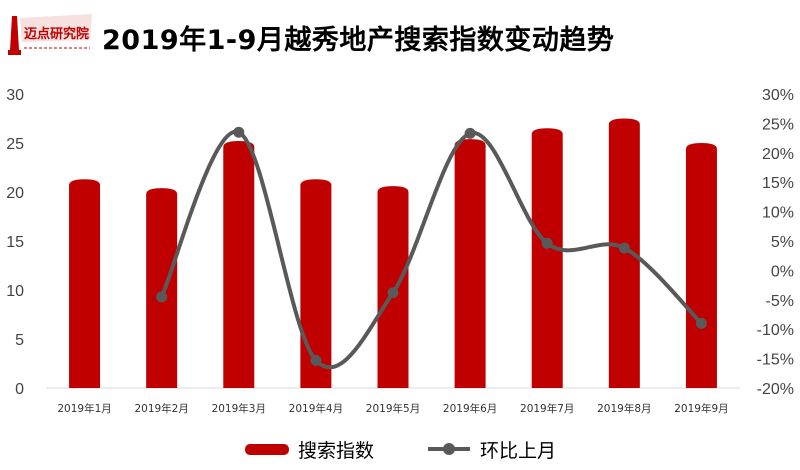 This screenshot has height=470, width=800. Describe the element at coordinates (547, 408) in the screenshot. I see `x-tick-label: 2019年7月` at that location.